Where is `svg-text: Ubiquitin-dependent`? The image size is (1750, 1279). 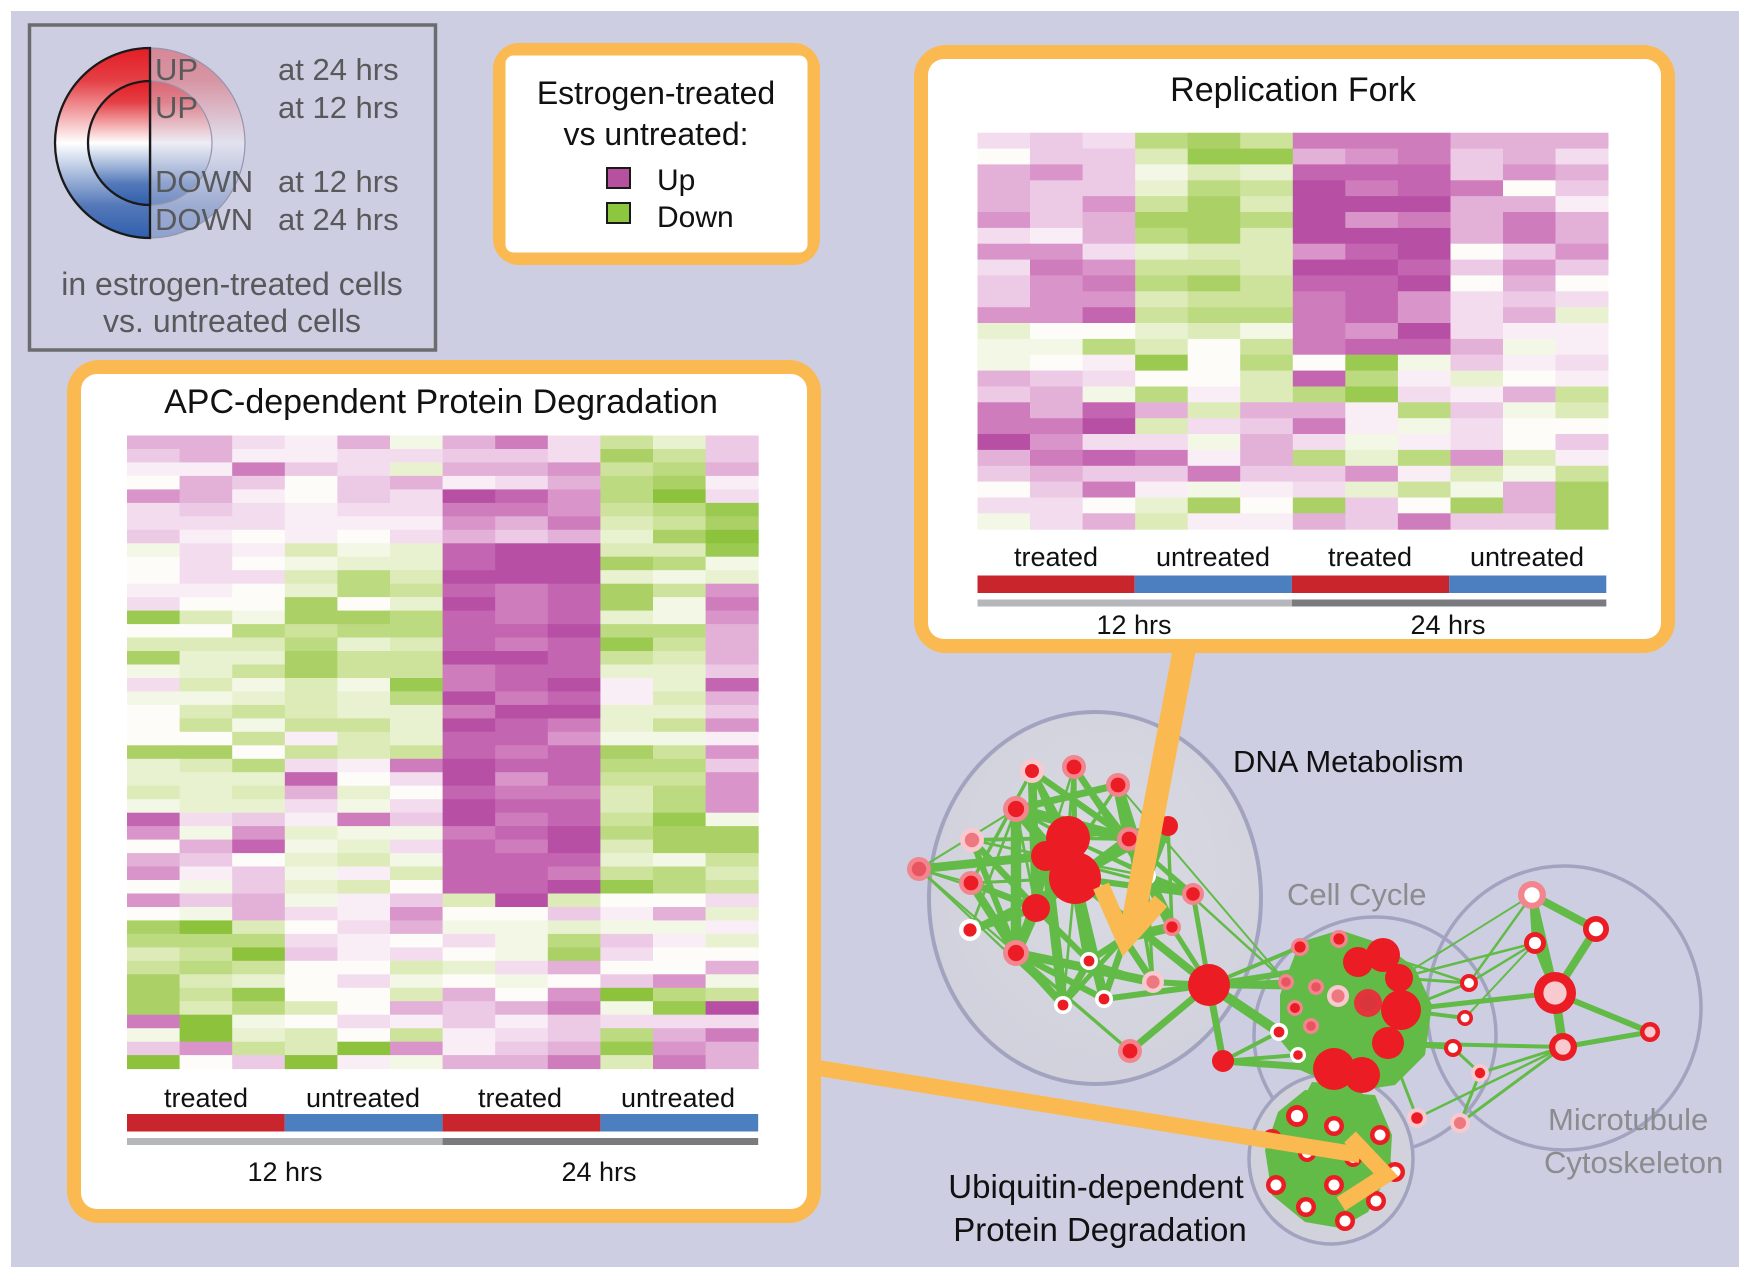
svg-text: Ubiquitin-dependent is located at coordinates (1095, 1186).